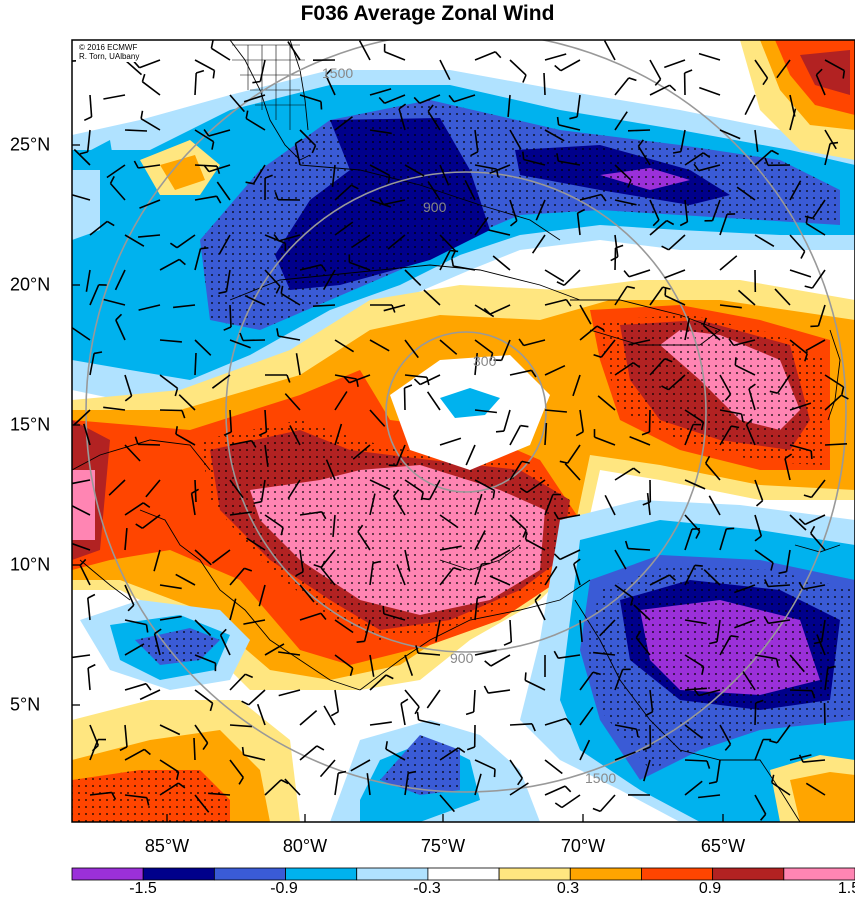 The image size is (855, 900). What do you see at coordinates (268, 87) in the screenshot?
I see `state-borders` at bounding box center [268, 87].